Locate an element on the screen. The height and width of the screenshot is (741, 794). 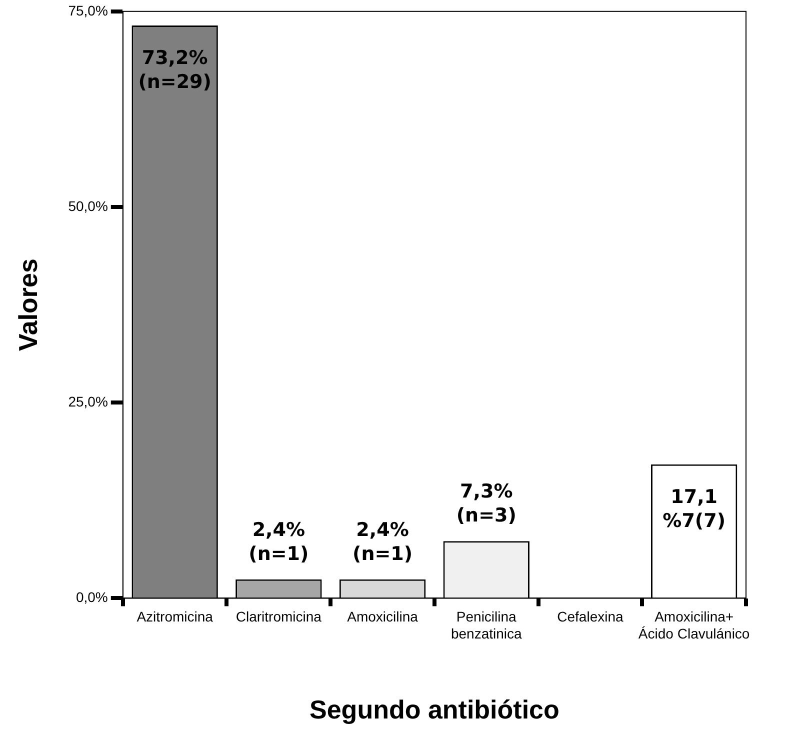
data-label: 17,1 %7(7) is located at coordinates (694, 509).